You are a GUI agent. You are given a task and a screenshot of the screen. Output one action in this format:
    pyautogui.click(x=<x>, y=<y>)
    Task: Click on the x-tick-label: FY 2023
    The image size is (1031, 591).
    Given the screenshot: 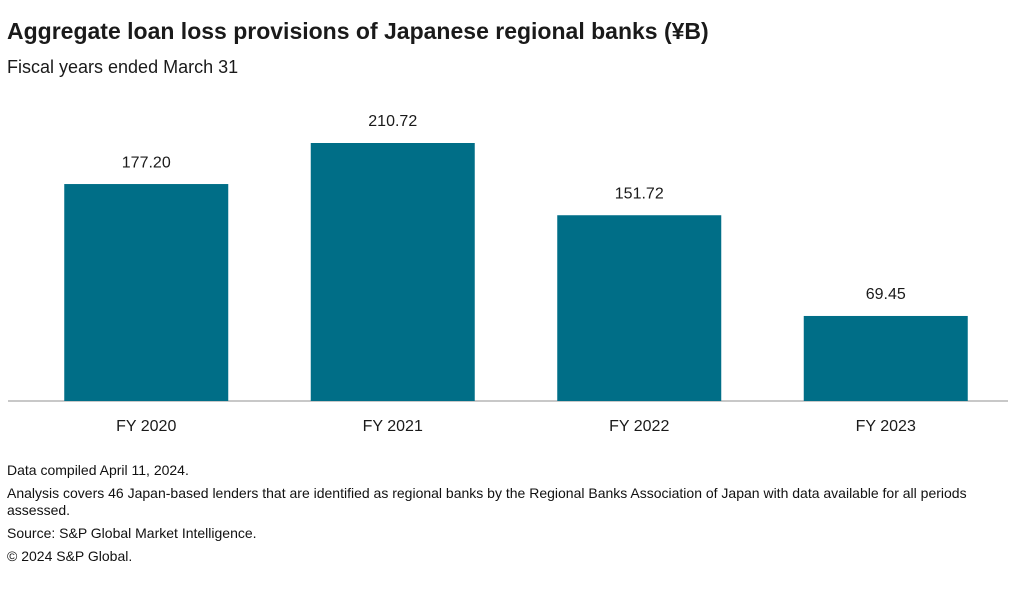 What is the action you would take?
    pyautogui.click(x=886, y=426)
    